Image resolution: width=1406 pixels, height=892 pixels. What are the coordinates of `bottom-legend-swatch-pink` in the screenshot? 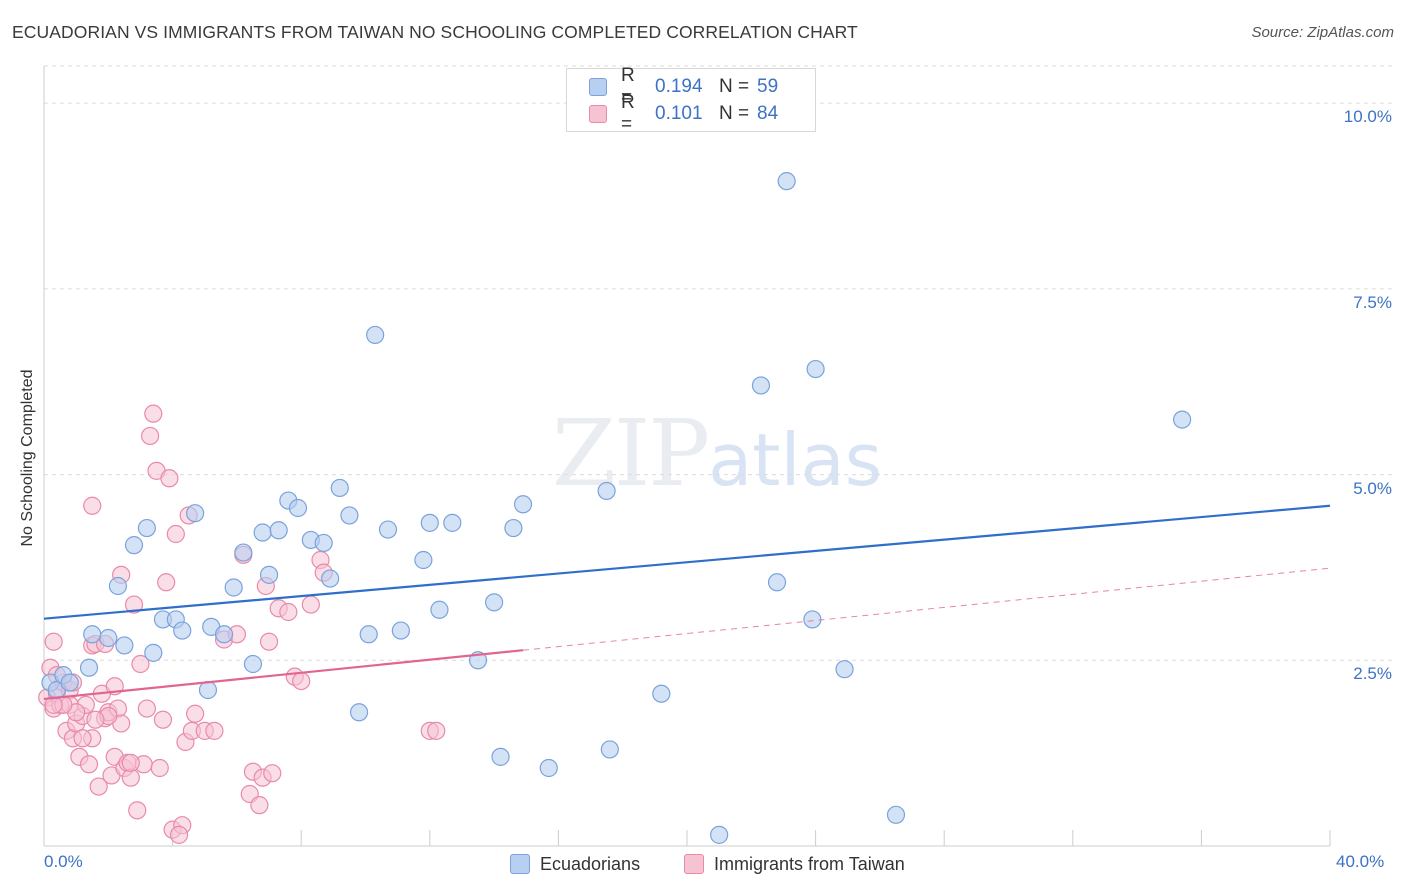 It's located at (694, 864).